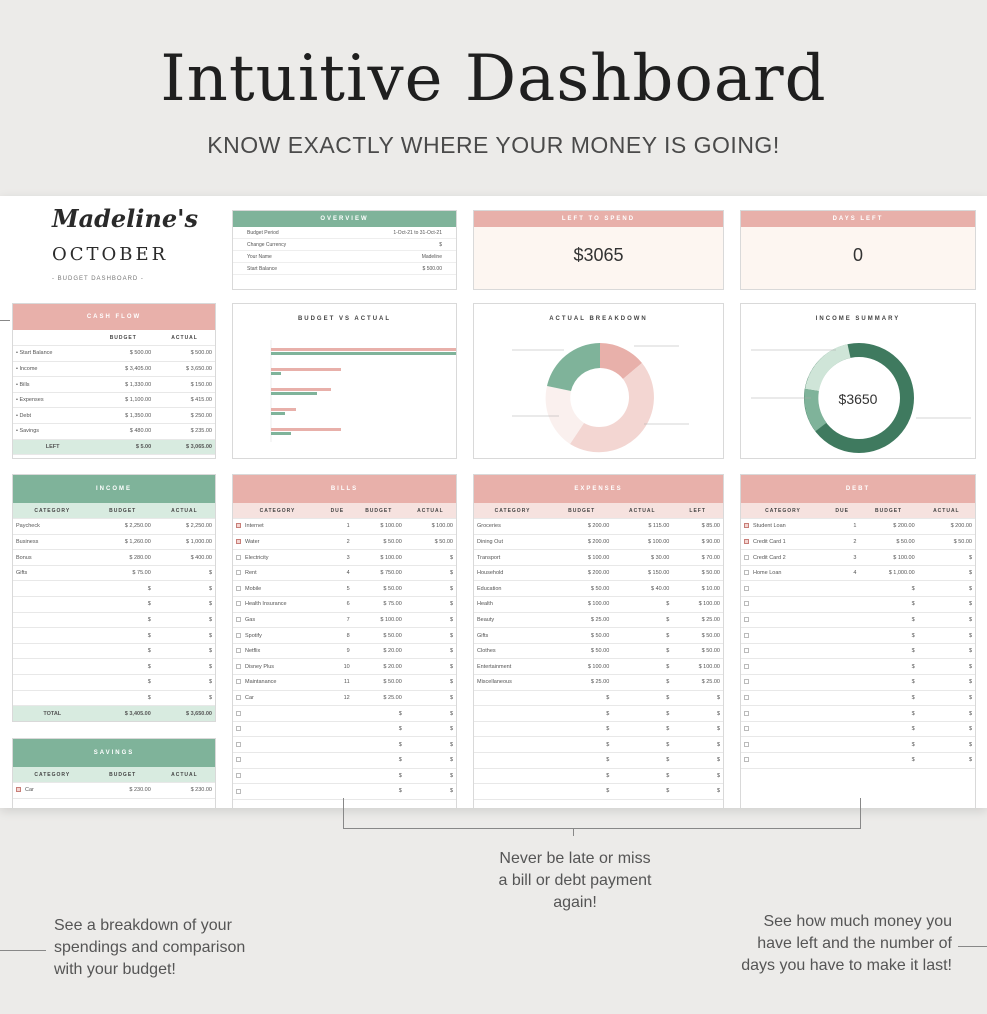 This screenshot has height=1014, width=987. I want to click on overview-value: $ 500.00, so click(432, 269).